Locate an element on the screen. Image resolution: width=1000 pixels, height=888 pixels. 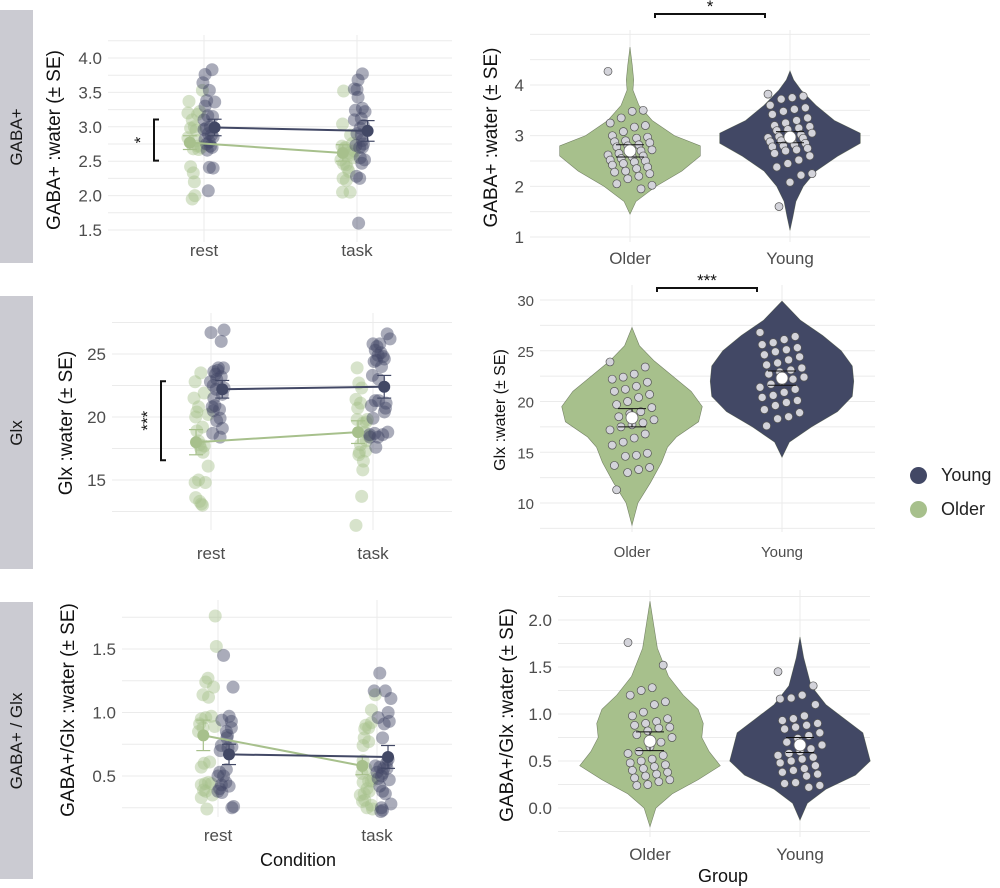
x-tick-label: Young is located at coordinates (800, 854).